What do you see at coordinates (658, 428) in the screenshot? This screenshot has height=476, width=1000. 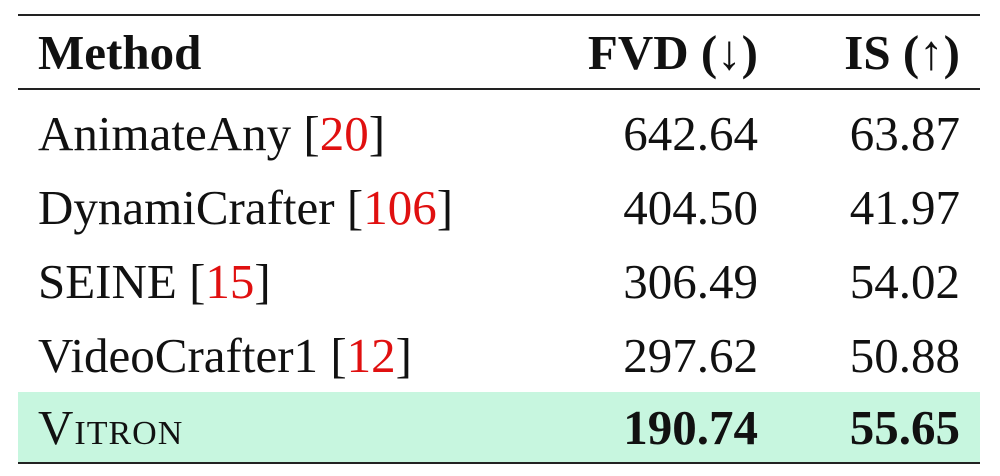 I see `fvd-cell: 190.74` at bounding box center [658, 428].